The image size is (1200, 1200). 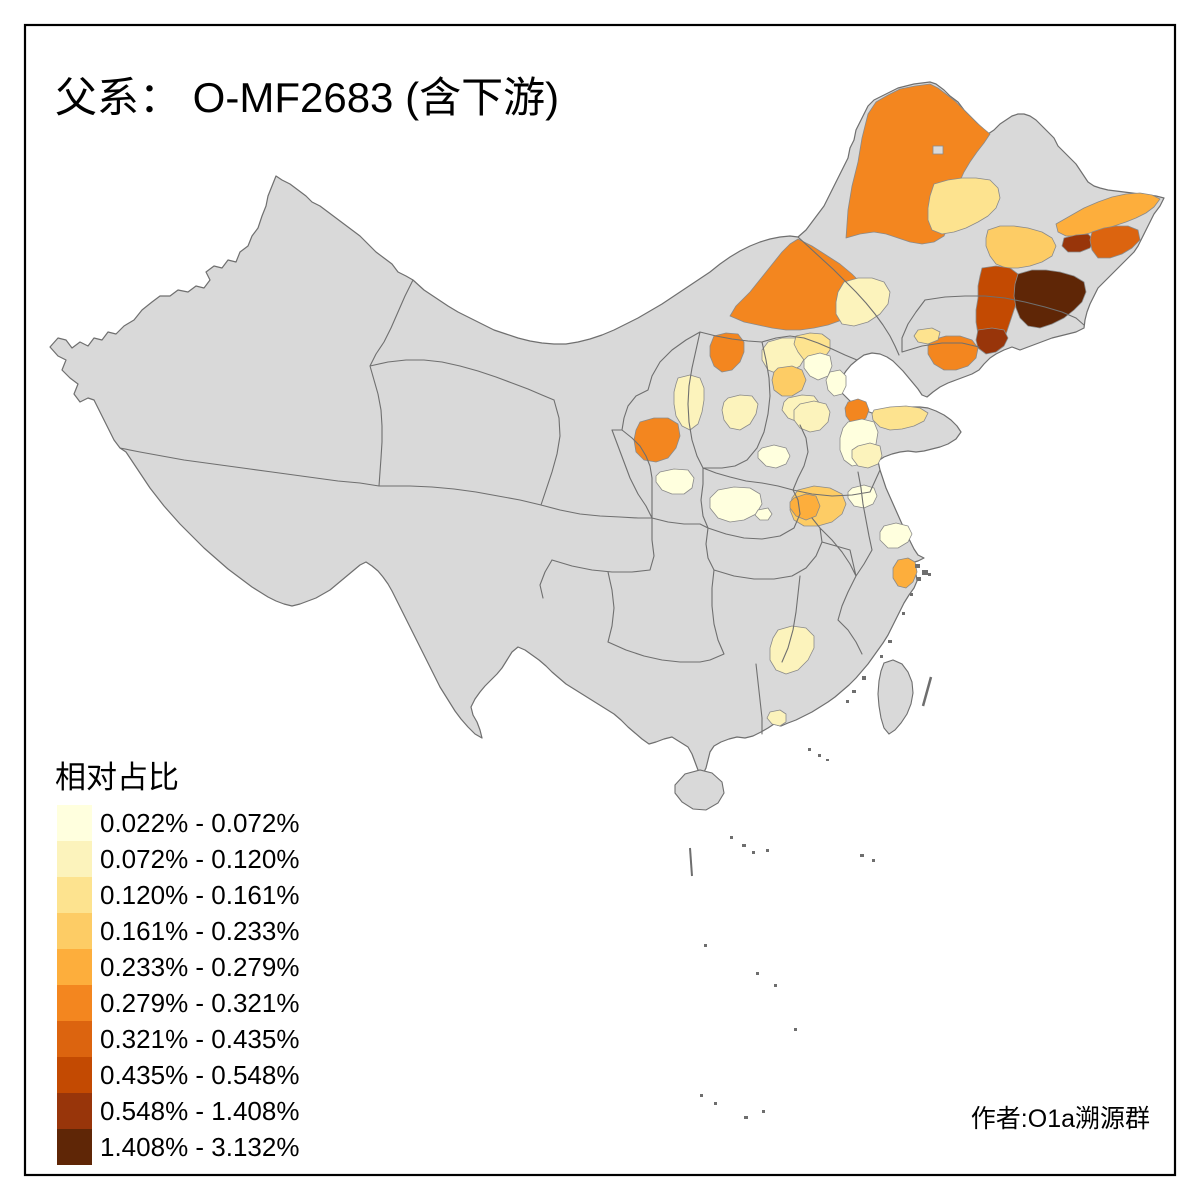 What do you see at coordinates (895, 697) in the screenshot?
I see `taiwan-island` at bounding box center [895, 697].